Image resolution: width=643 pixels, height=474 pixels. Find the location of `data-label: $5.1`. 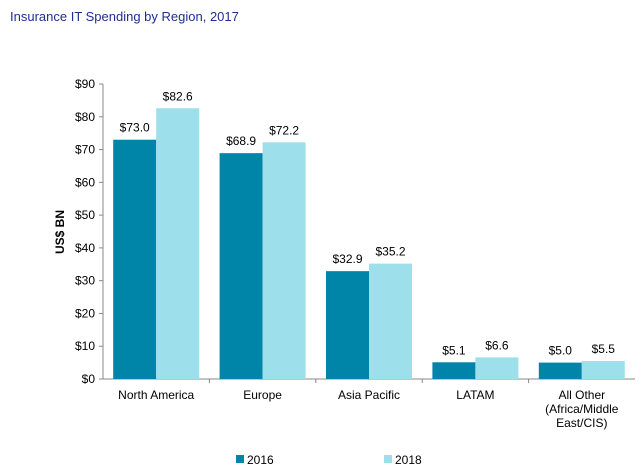

data-label: $5.1 is located at coordinates (454, 350).